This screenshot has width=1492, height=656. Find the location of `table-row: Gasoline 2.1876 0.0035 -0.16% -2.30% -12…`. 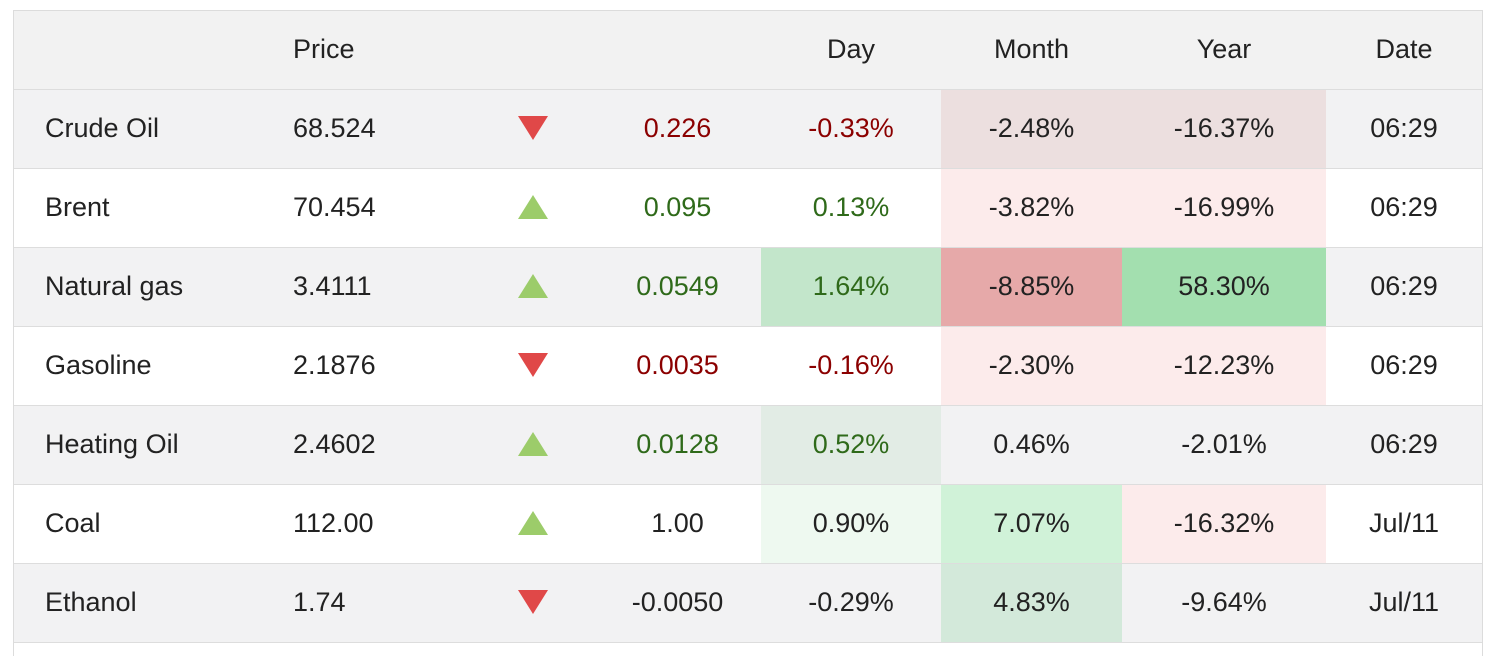

table-row: Gasoline 2.1876 0.0035 -0.16% -2.30% -12… is located at coordinates (748, 366).